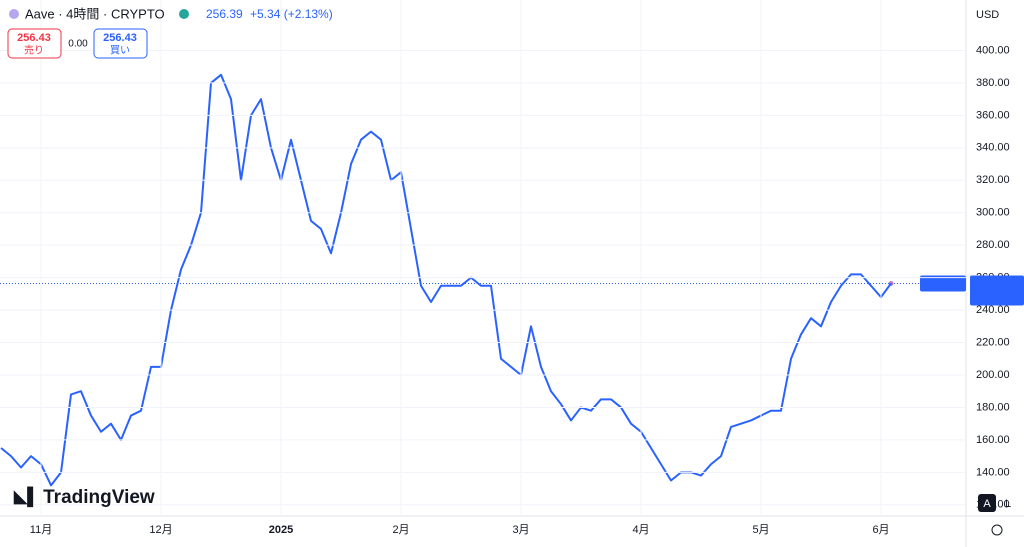  Describe the element at coordinates (120, 38) in the screenshot. I see `buy-price: 256.43` at that location.